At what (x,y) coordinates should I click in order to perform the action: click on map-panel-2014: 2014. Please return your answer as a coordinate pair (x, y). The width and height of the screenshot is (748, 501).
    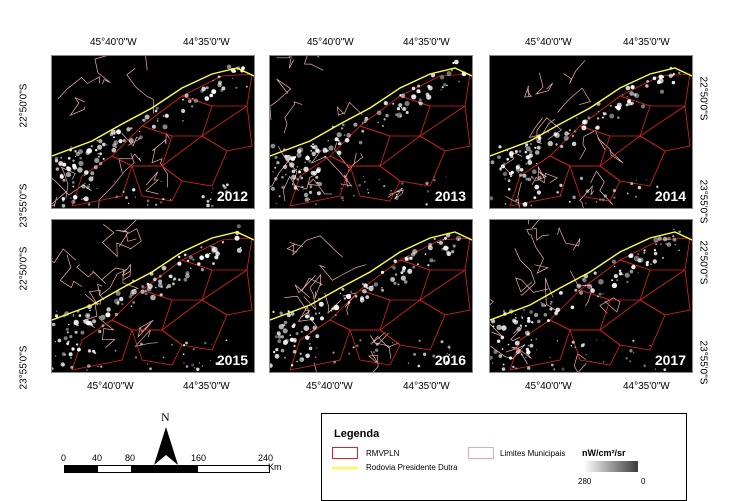
    Looking at the image, I should click on (591, 132).